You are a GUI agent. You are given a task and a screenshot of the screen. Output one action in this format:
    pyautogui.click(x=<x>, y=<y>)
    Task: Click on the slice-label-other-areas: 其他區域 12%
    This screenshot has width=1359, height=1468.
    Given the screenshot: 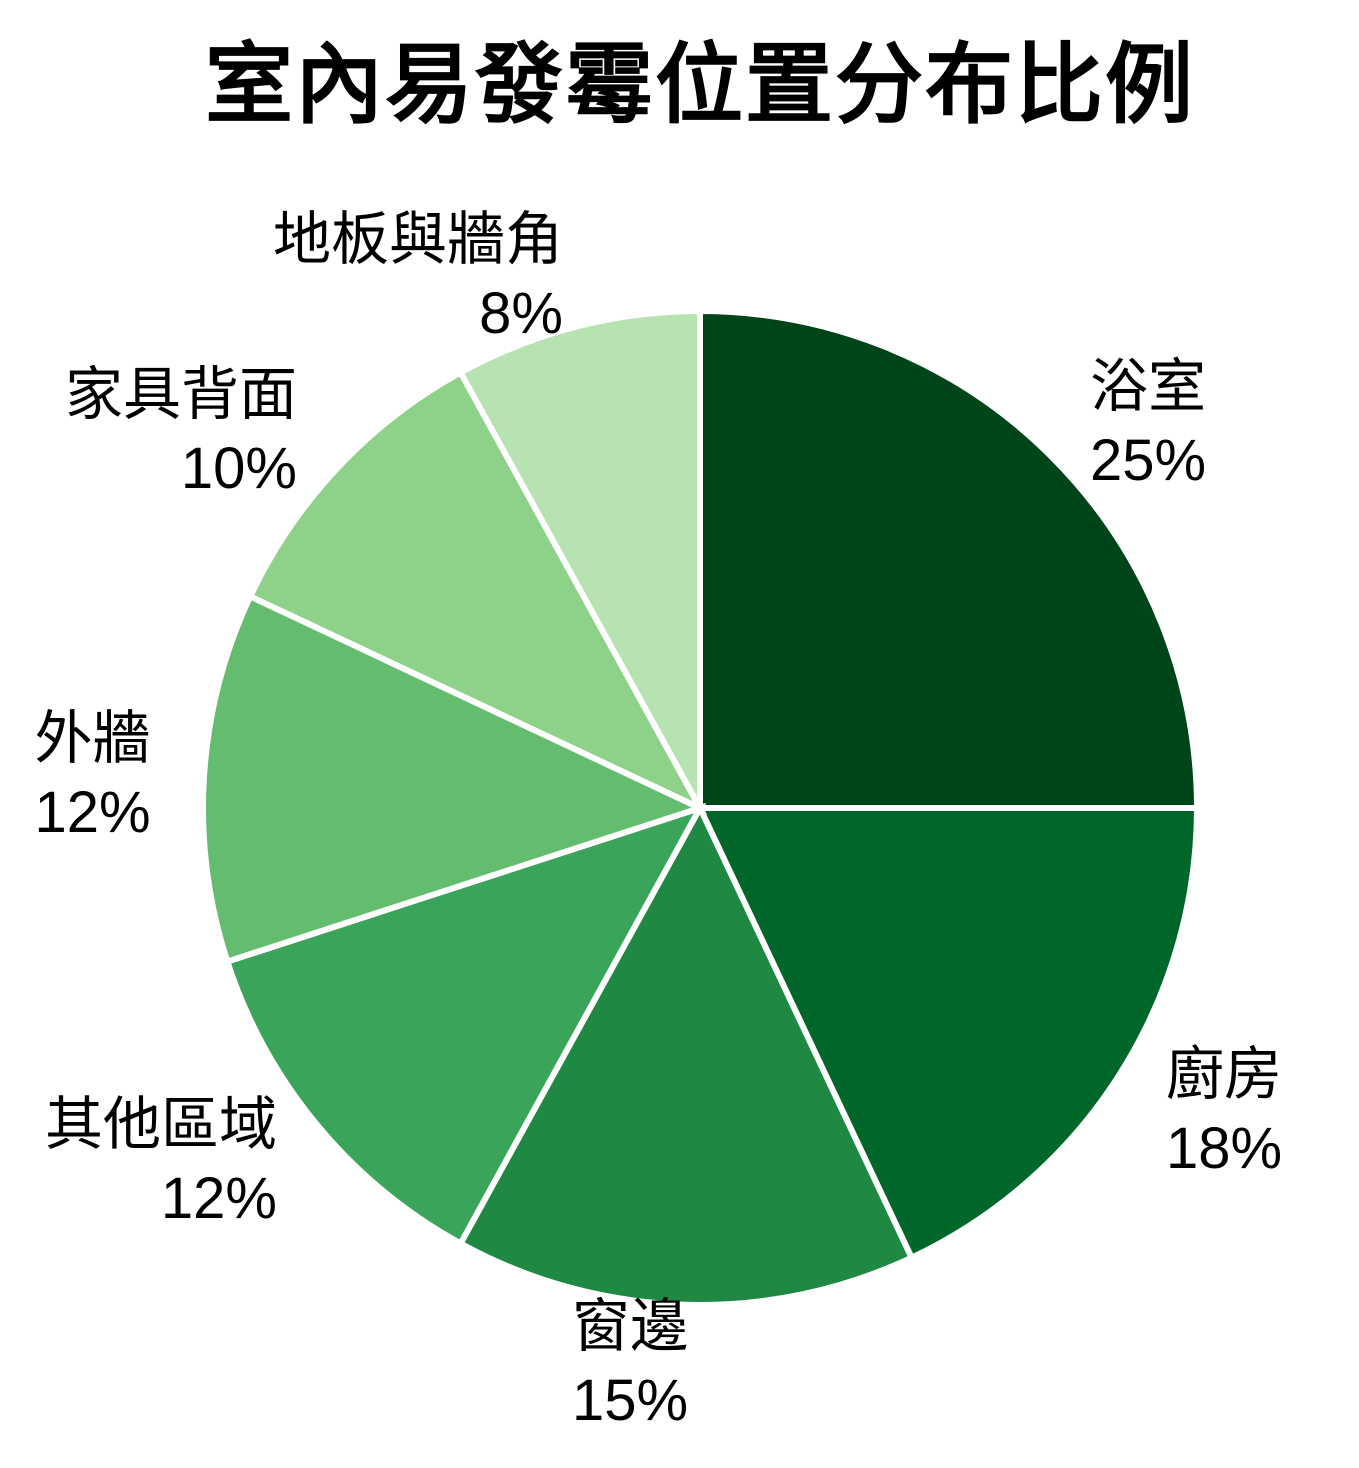 What is the action you would take?
    pyautogui.click(x=161, y=1162)
    